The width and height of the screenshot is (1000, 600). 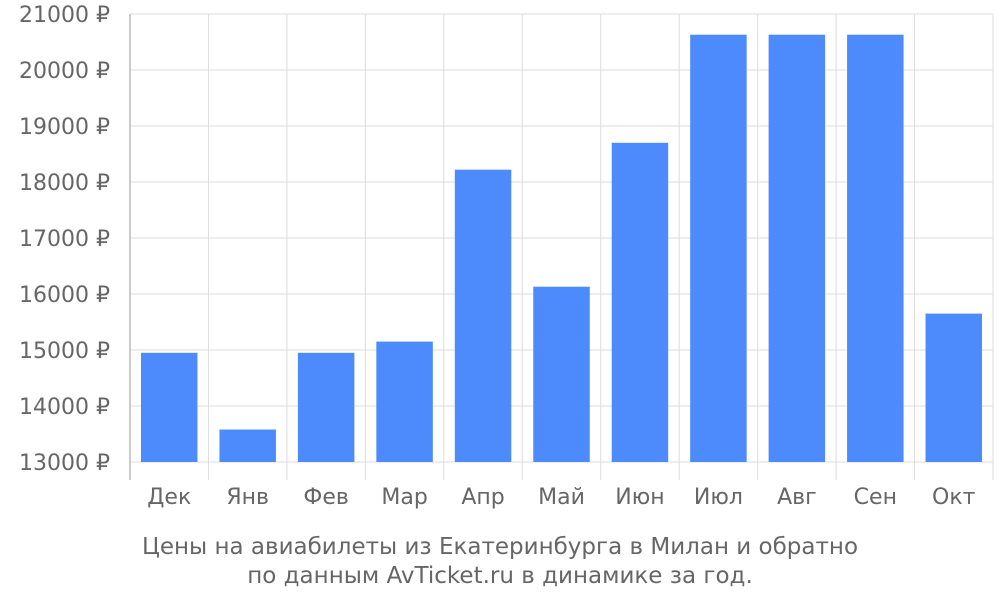 I want to click on x-tick-label: Июн, so click(x=639, y=497).